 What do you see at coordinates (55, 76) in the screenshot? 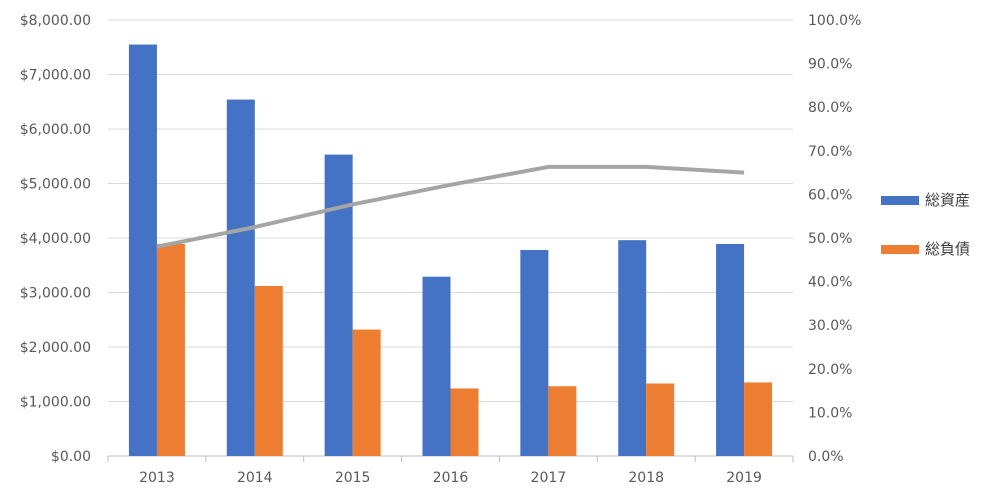
I see `left-tick-label: $7,000.00` at bounding box center [55, 76].